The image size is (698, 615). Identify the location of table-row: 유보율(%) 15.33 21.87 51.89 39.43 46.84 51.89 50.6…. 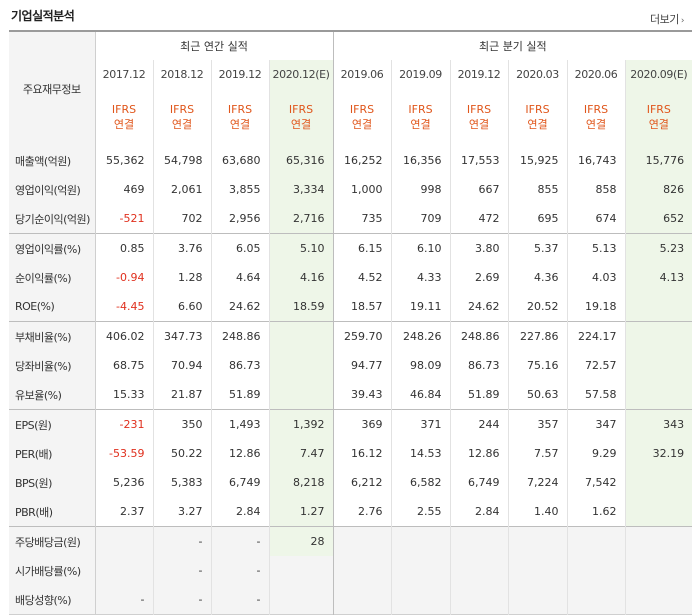
(351, 395).